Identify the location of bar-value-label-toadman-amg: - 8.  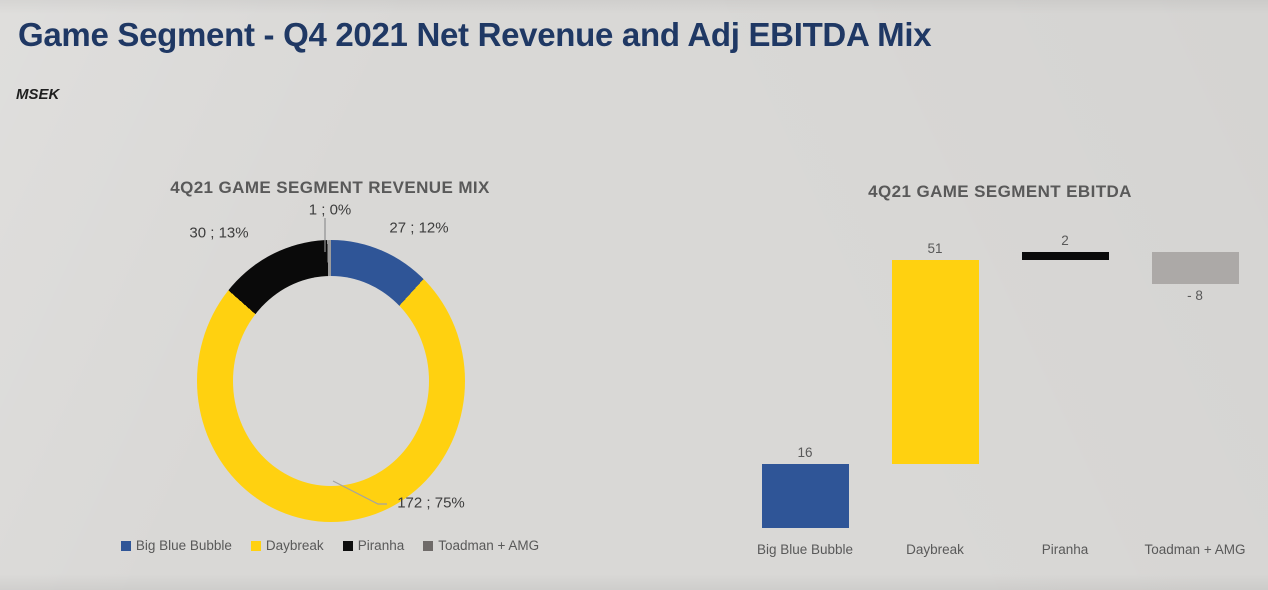
(1195, 295).